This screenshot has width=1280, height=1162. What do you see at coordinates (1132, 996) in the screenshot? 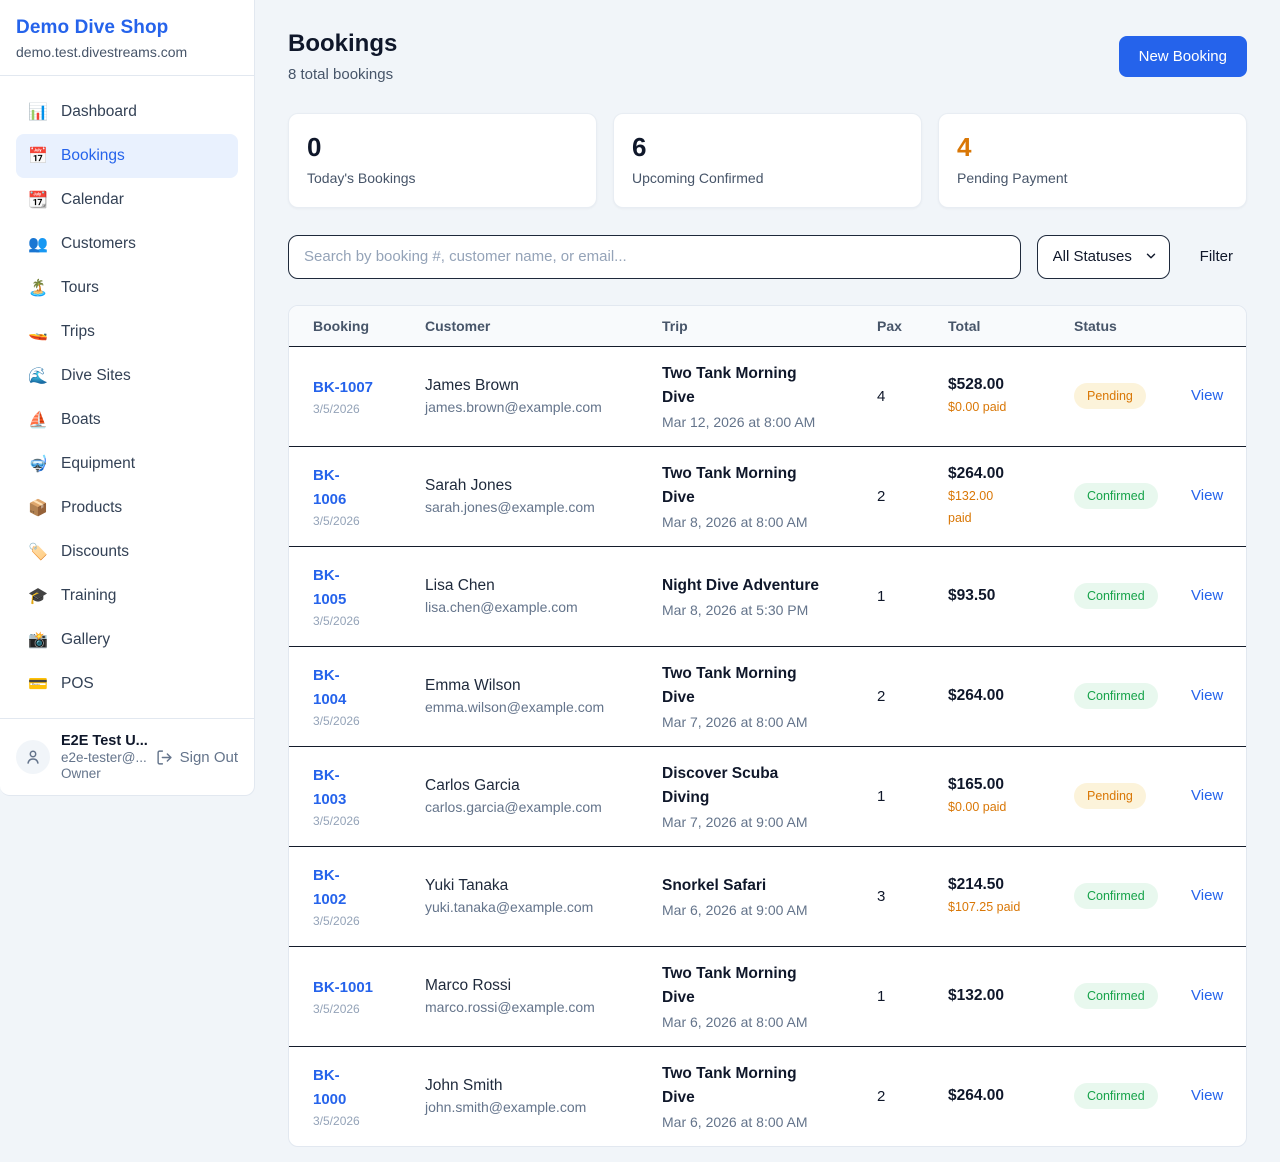
I see `status-cell: Confirmed` at bounding box center [1132, 996].